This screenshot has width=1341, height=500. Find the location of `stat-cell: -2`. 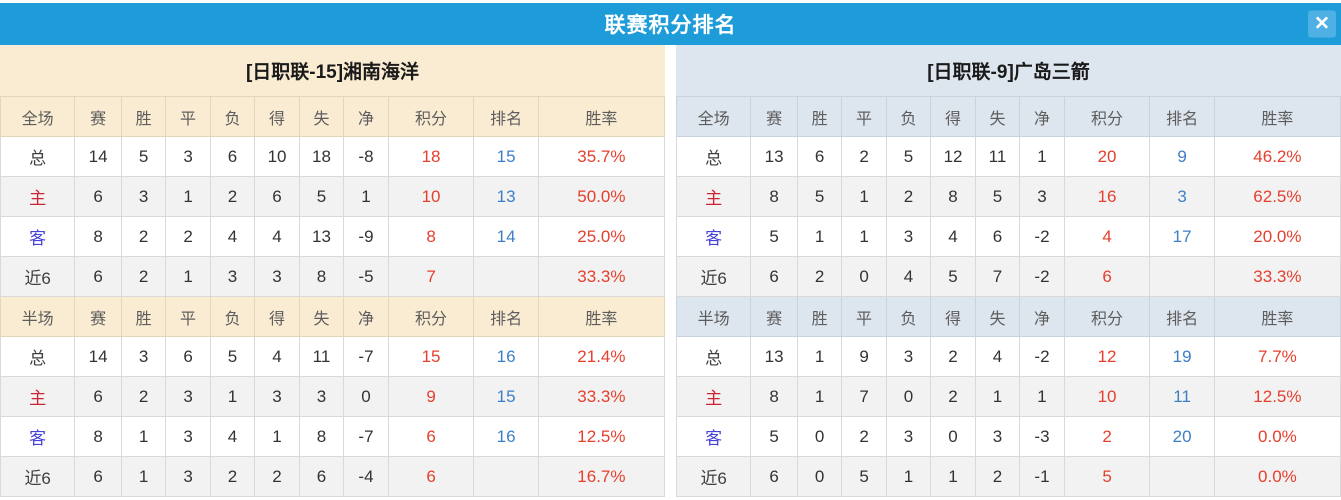

stat-cell: -2 is located at coordinates (1042, 356).